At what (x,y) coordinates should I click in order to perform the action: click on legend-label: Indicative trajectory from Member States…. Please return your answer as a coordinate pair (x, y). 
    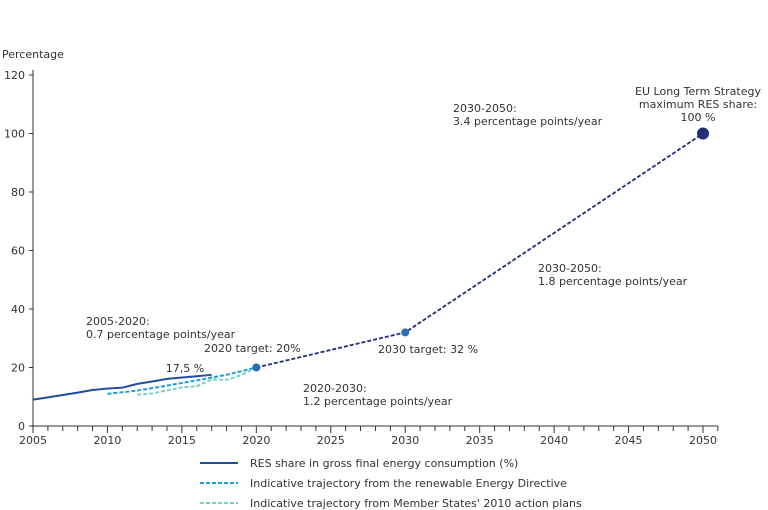
    Looking at the image, I should click on (416, 503).